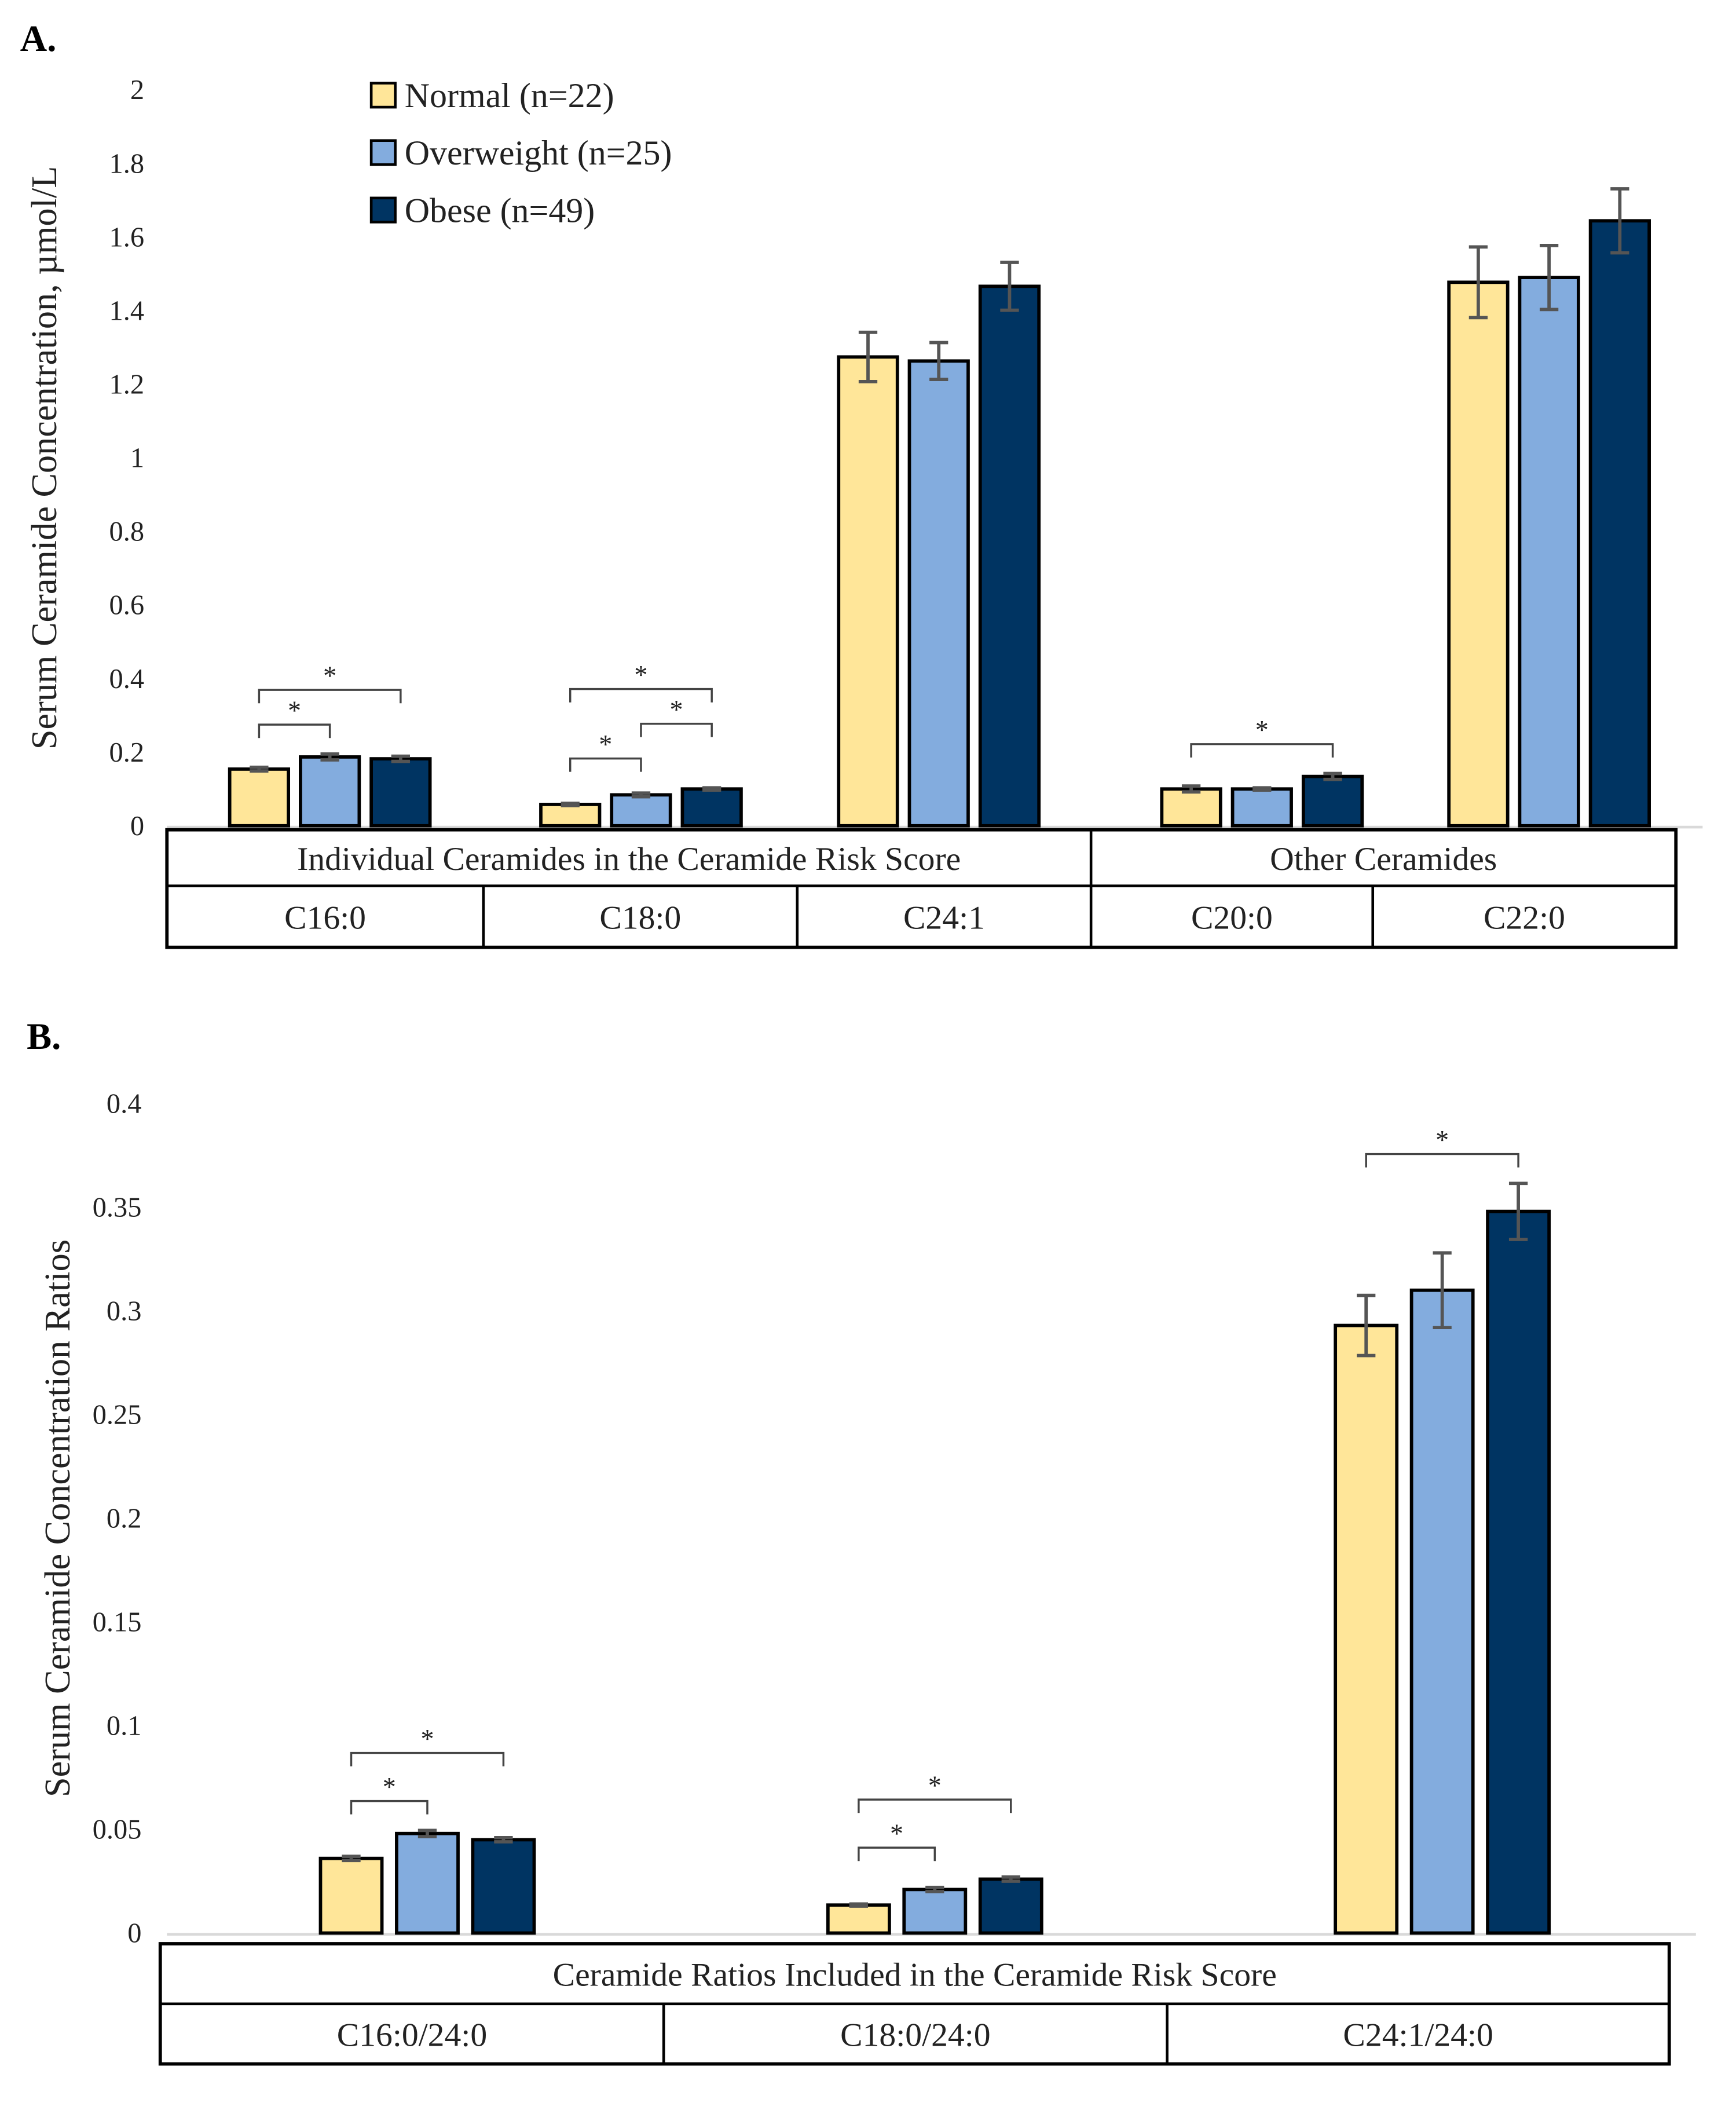  Describe the element at coordinates (640, 917) in the screenshot. I see `x-category-label: C18:0` at that location.